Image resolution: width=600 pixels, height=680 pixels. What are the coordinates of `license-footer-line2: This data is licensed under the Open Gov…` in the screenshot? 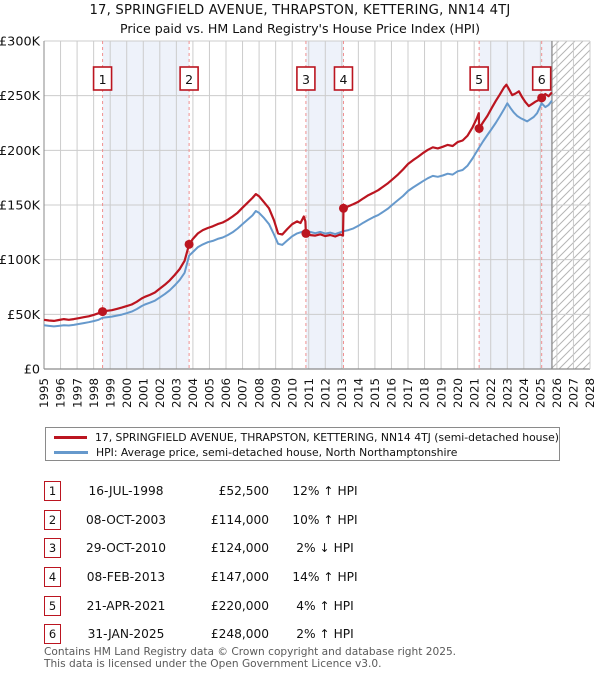 It's located at (213, 663).